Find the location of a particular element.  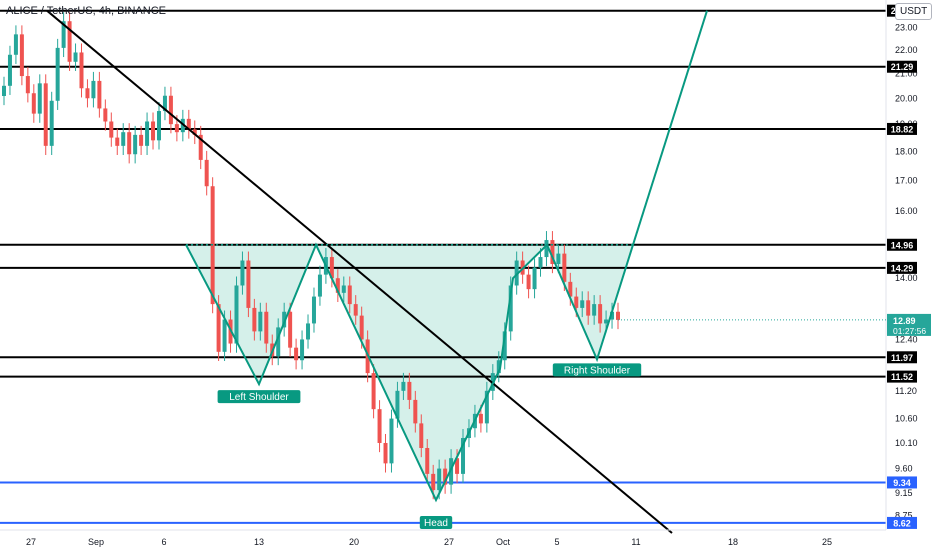

level-price-label: 9.34 is located at coordinates (902, 483).